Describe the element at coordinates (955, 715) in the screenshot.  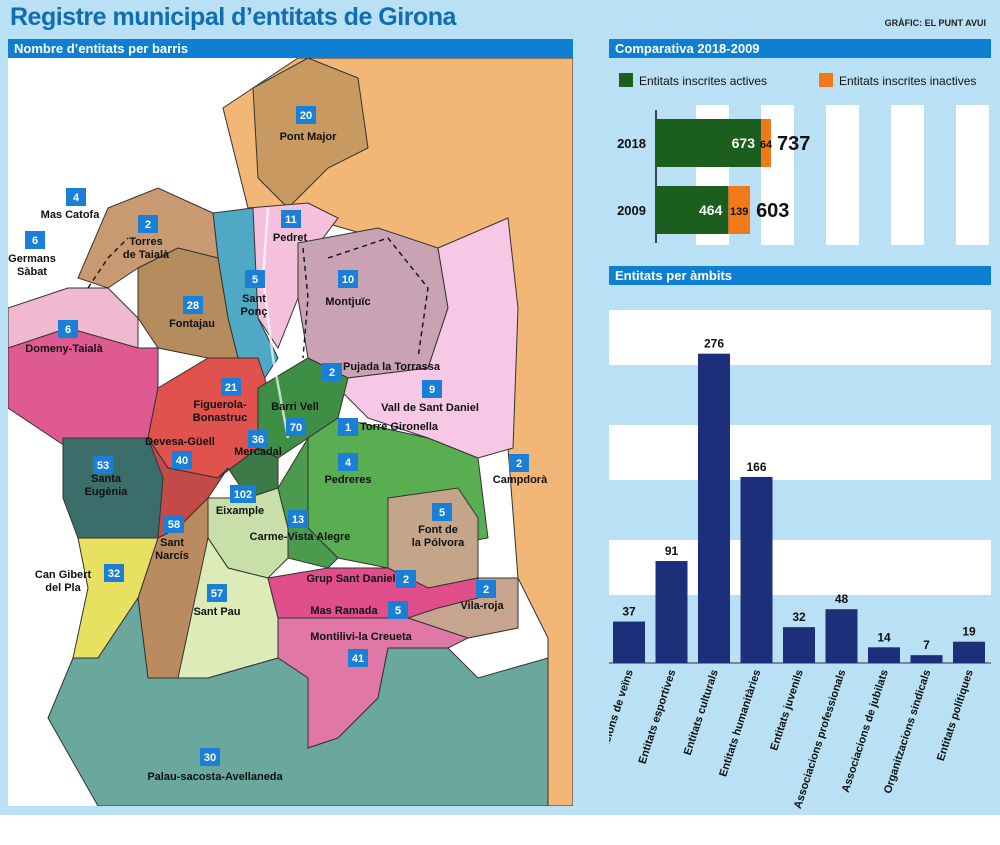
I see `category-label: Entitats polítiques` at that location.